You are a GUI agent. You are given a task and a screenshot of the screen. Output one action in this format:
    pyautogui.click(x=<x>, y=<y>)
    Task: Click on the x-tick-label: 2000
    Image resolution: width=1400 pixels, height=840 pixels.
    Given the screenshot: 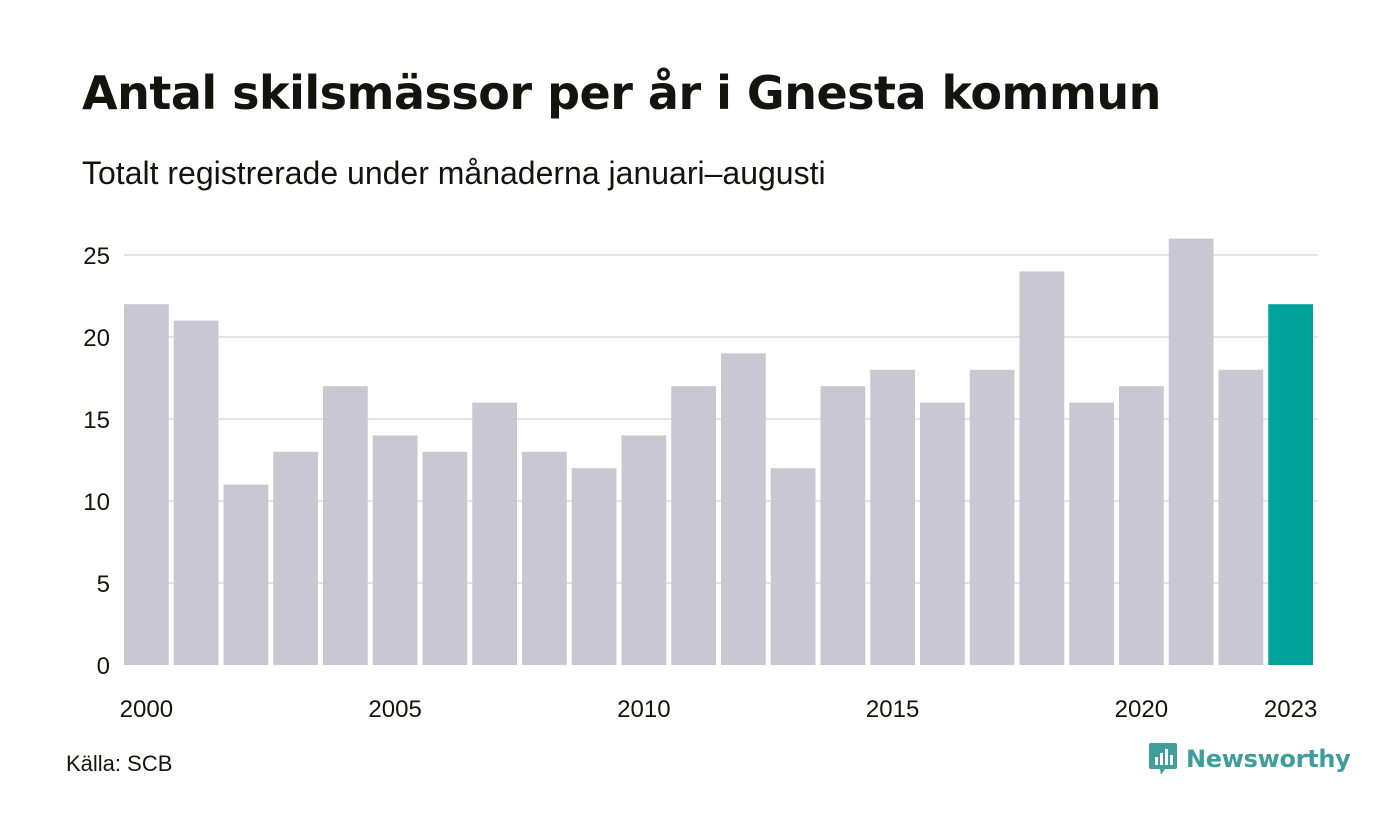 What is the action you would take?
    pyautogui.click(x=146, y=709)
    